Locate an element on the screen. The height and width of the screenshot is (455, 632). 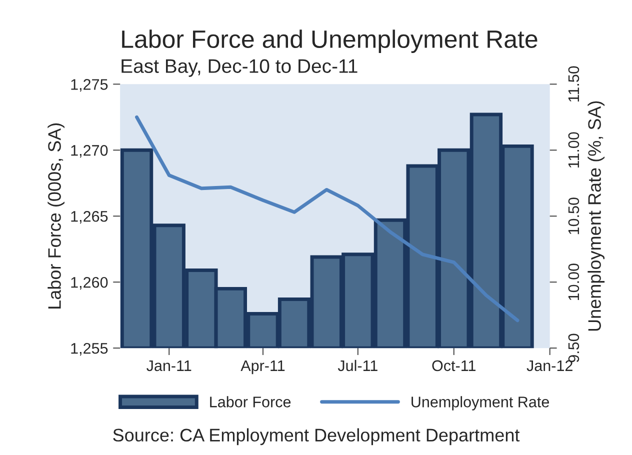
y2-tick-label: 11.50 is located at coordinates (574, 84).